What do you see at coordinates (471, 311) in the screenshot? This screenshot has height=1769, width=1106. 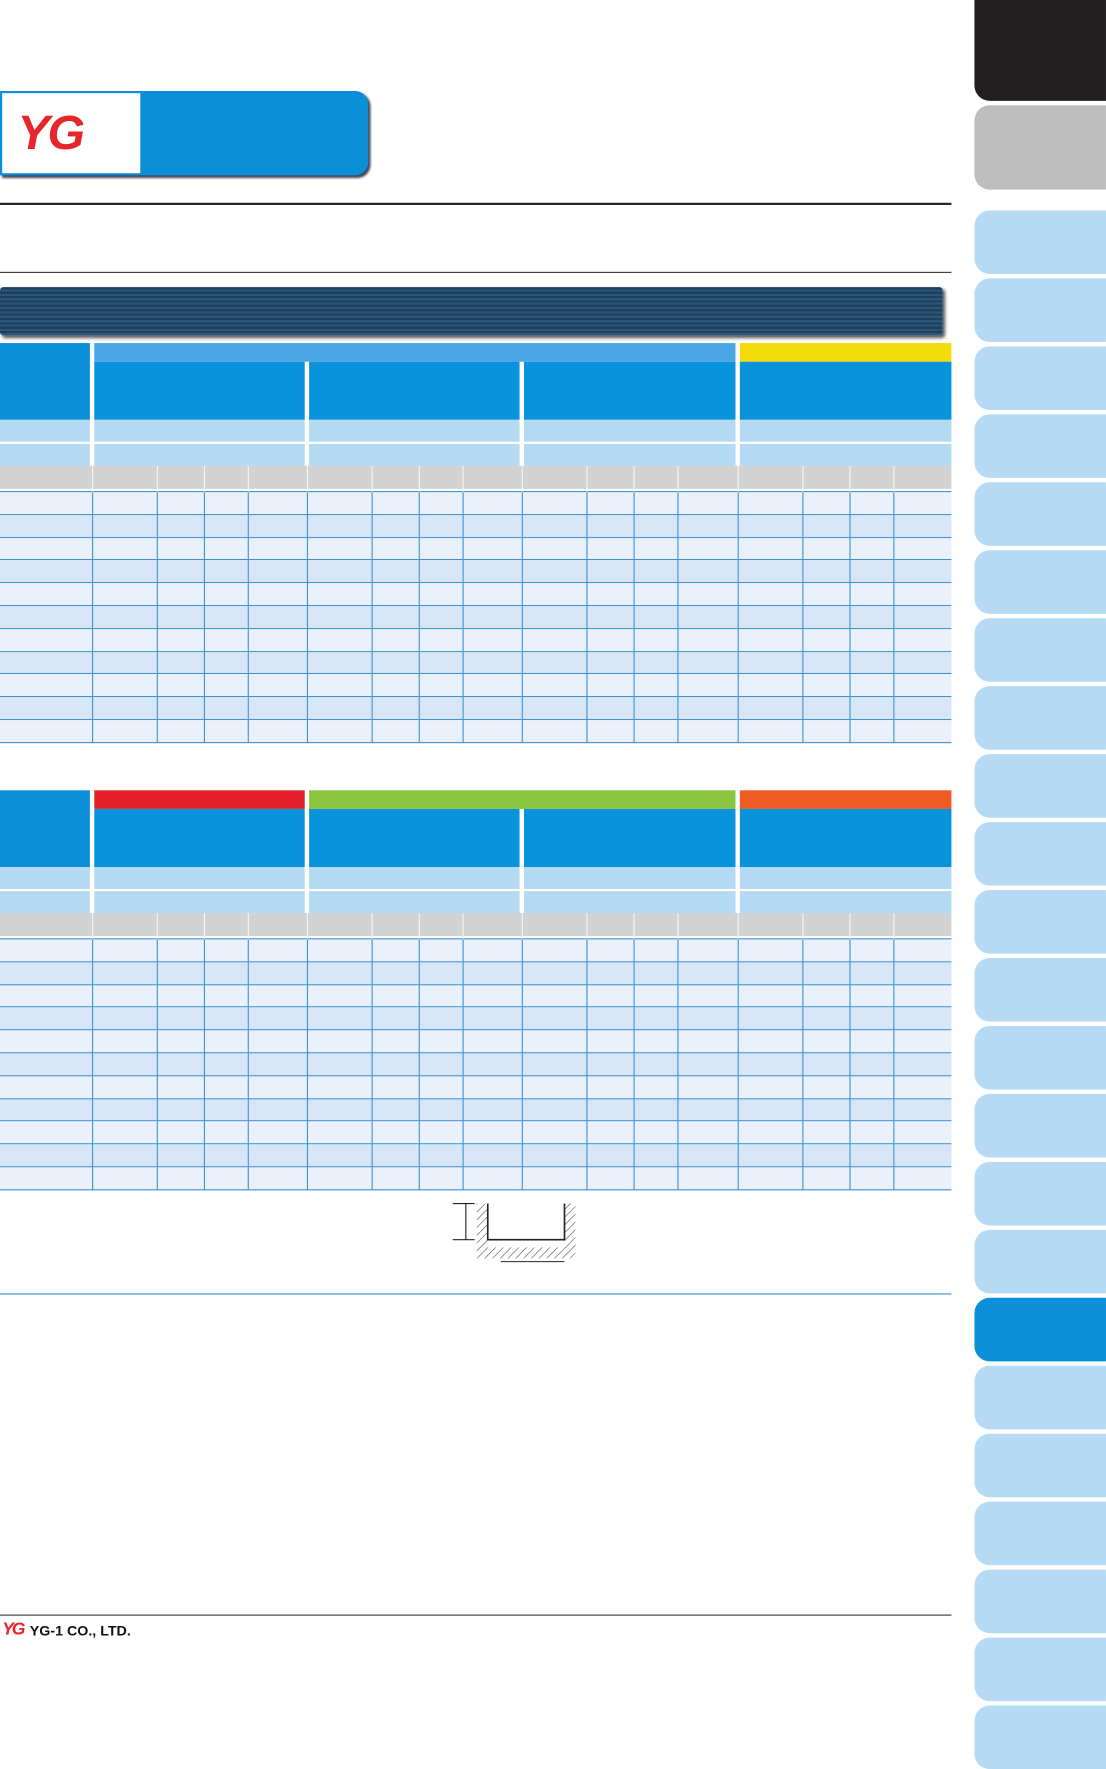 I see `section-banner` at bounding box center [471, 311].